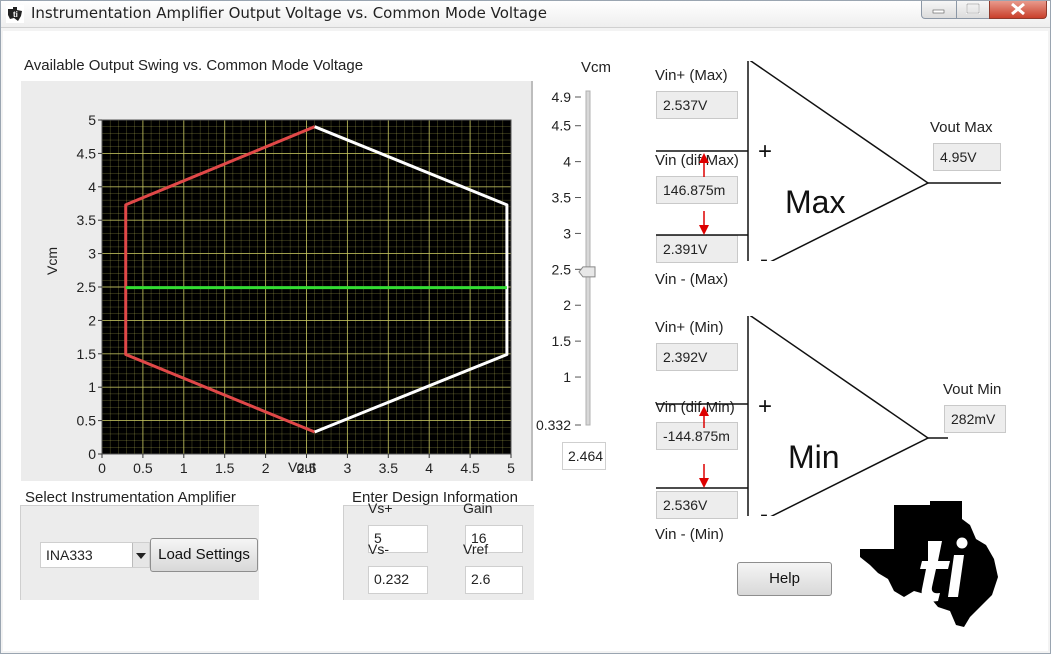  What do you see at coordinates (562, 341) in the screenshot?
I see `slider-tick-label: 1.5` at bounding box center [562, 341].